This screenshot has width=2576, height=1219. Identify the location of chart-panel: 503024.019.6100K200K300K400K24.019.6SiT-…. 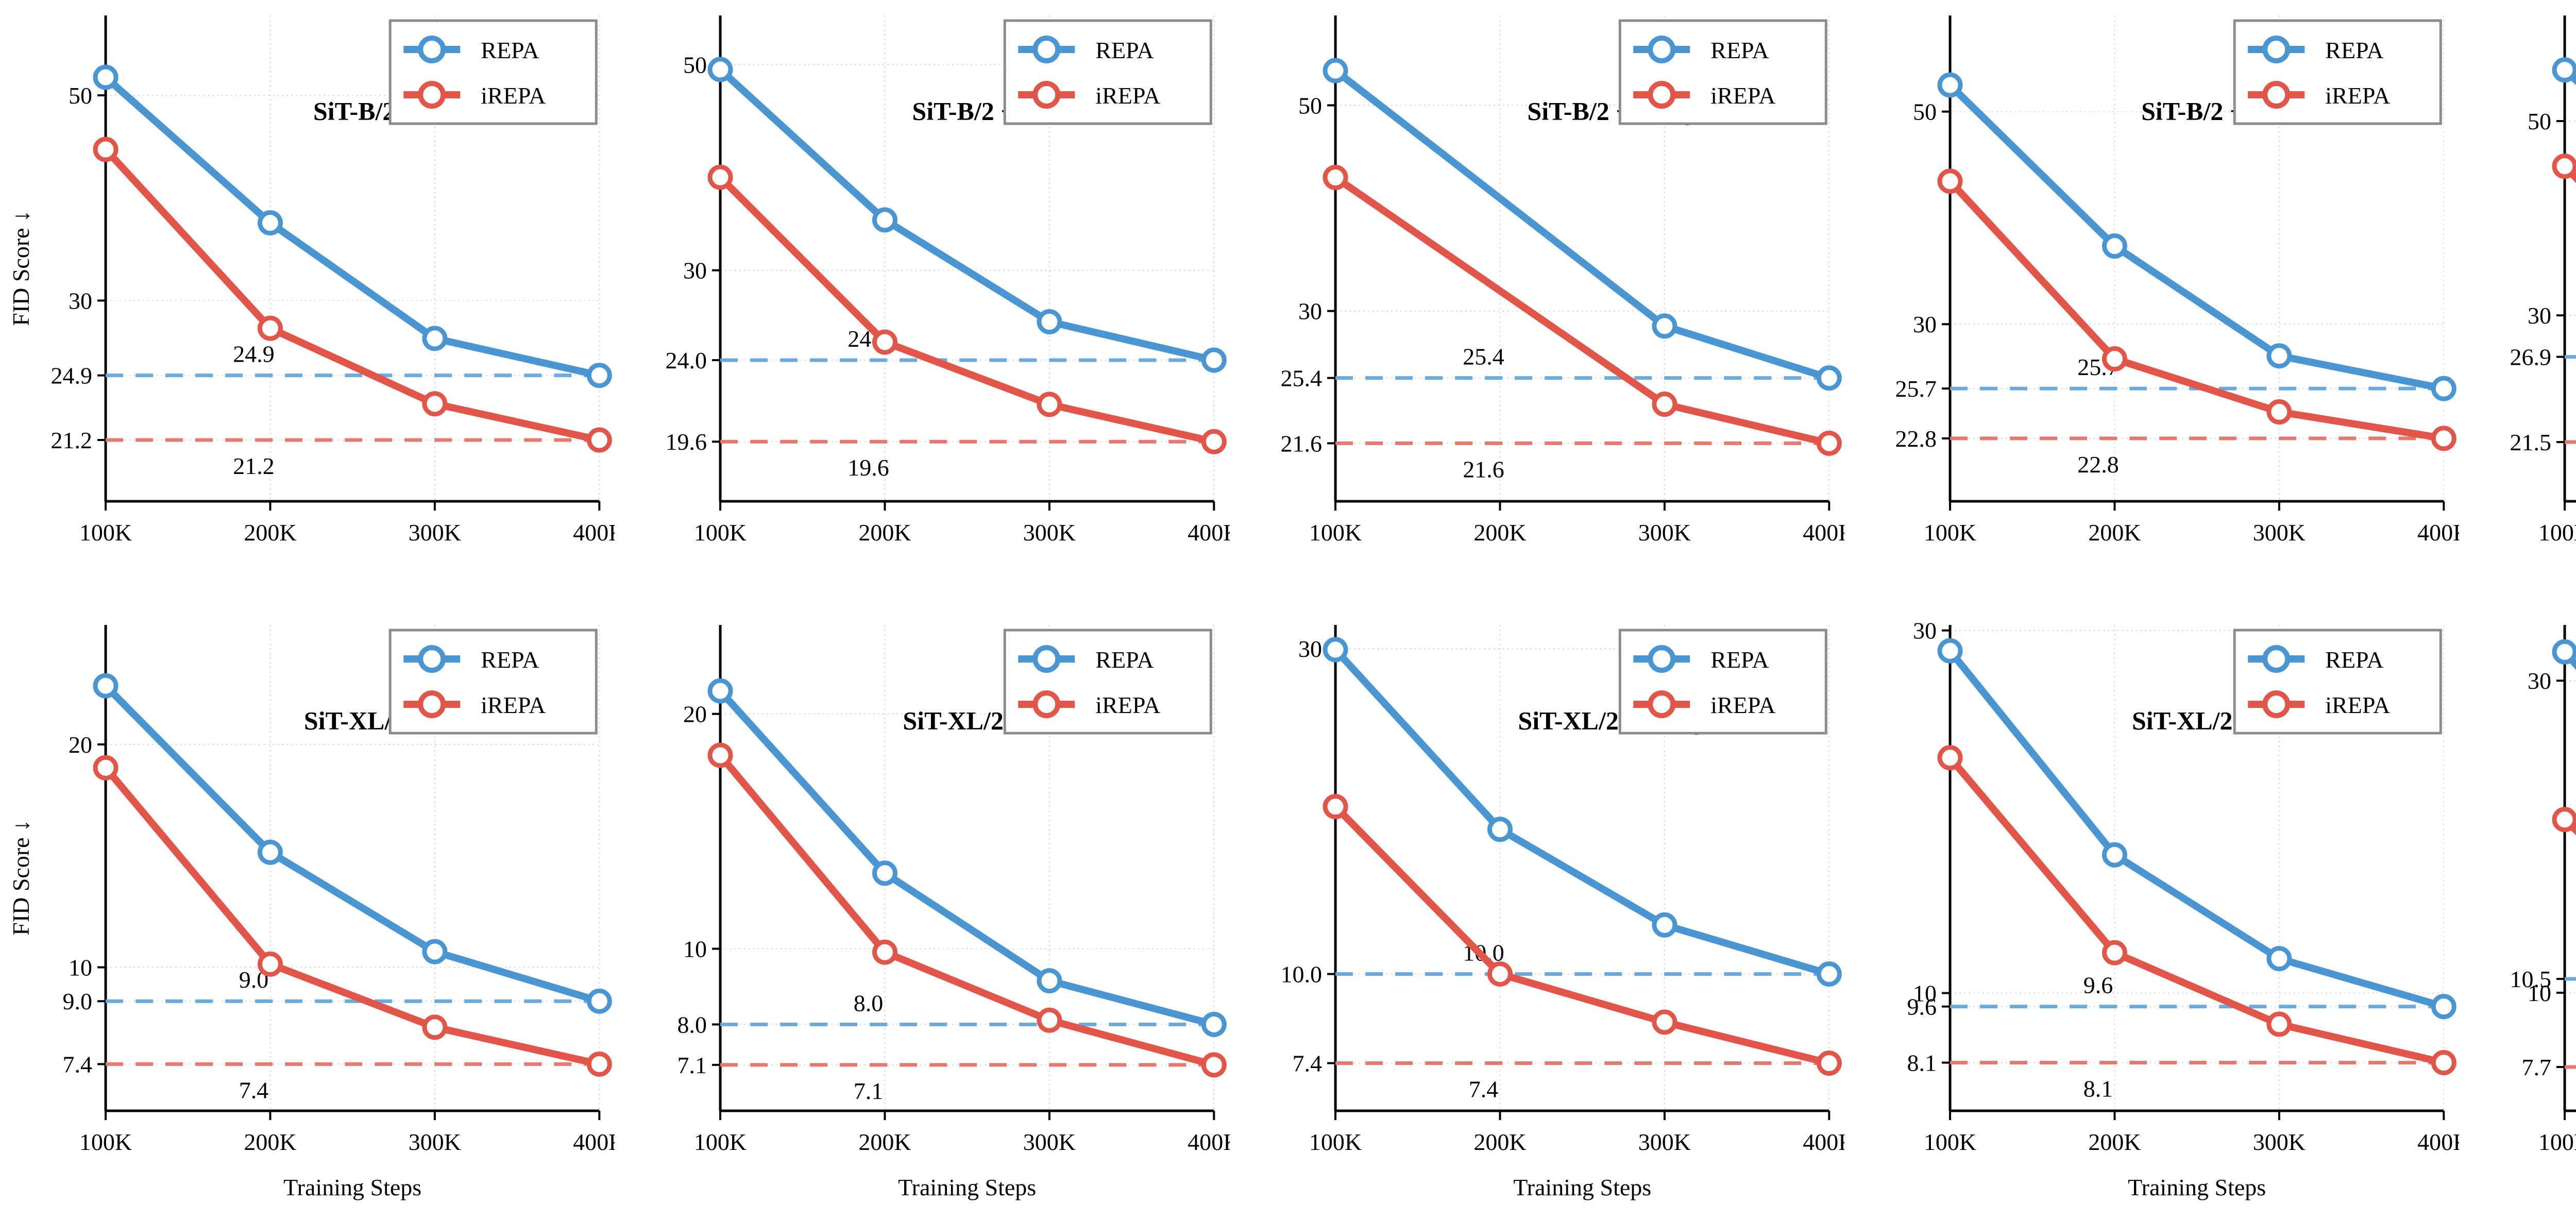
(922, 305).